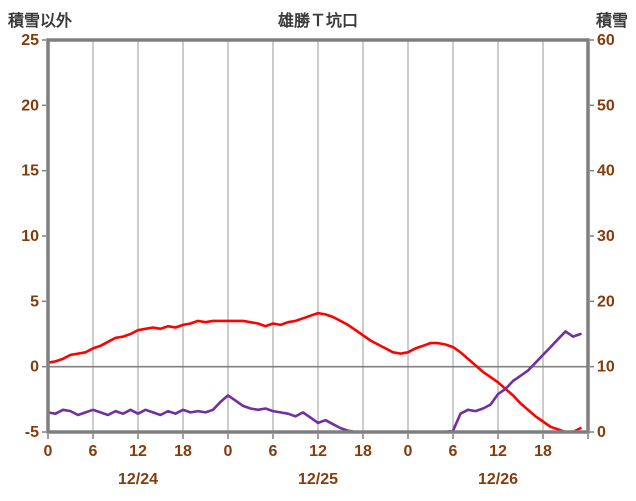 The image size is (636, 501). Describe the element at coordinates (32, 432) in the screenshot. I see `left-axis-tick-label: -5` at that location.